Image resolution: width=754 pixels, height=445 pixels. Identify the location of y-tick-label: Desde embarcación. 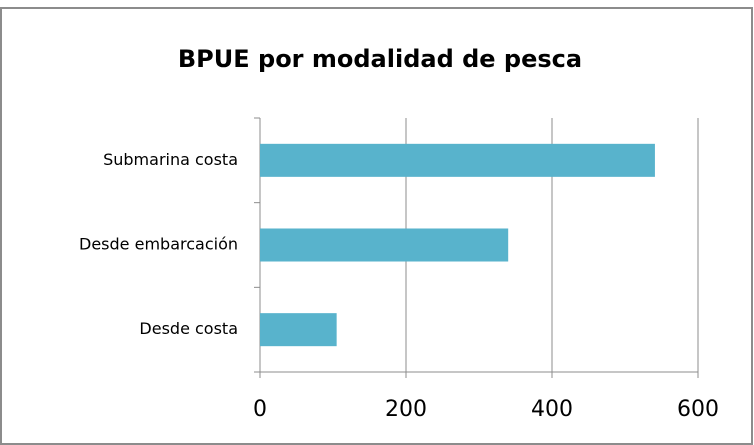
(158, 244).